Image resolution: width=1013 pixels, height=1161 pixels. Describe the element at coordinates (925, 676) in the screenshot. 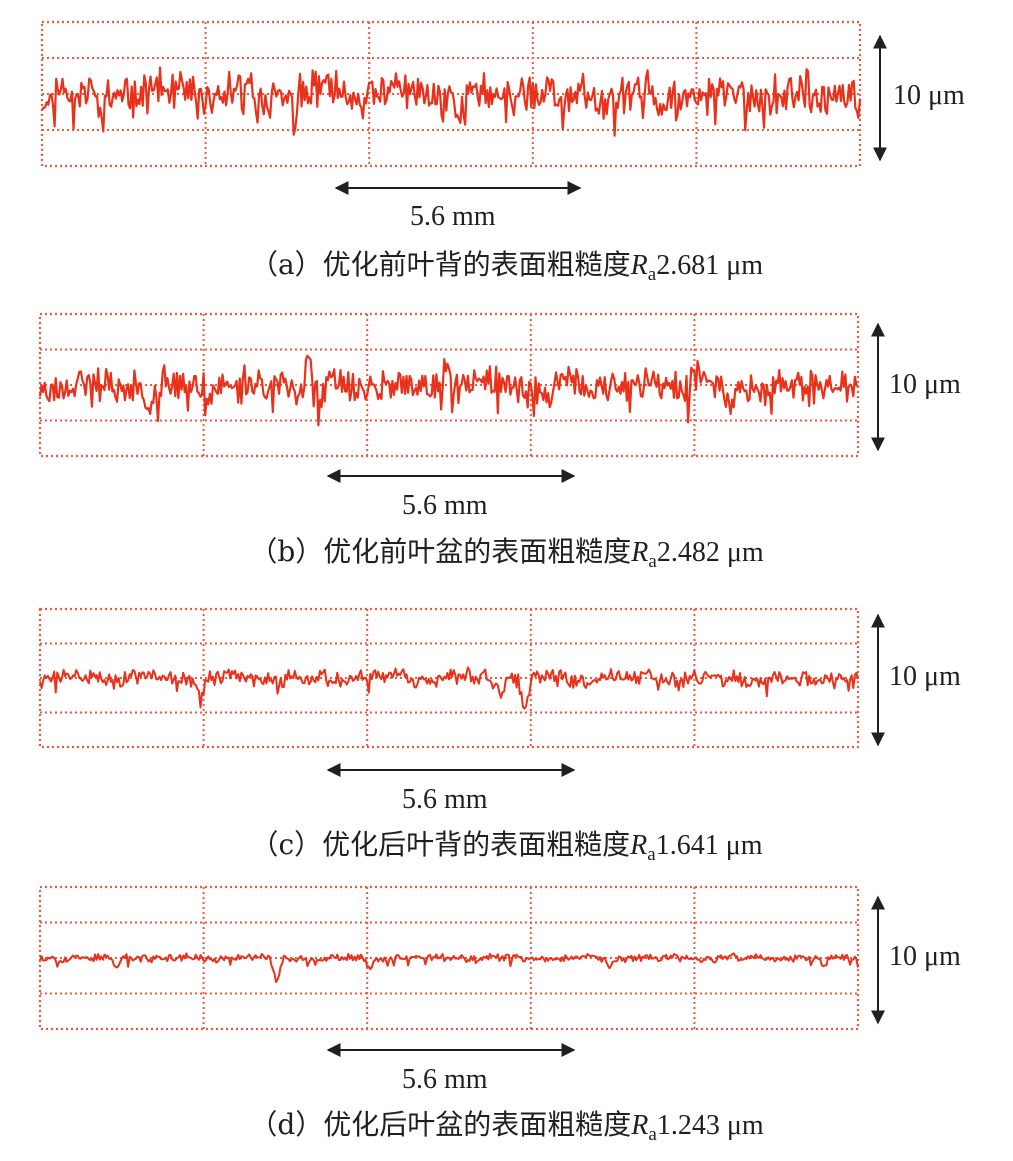

I see `vertical-scale-label-c: 10 μm` at that location.